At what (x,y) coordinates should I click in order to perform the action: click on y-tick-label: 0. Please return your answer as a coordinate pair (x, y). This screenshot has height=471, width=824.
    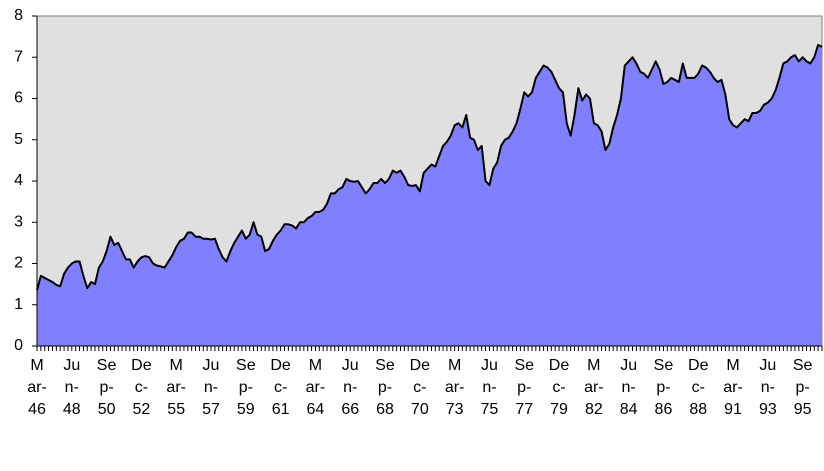
    Looking at the image, I should click on (18, 345).